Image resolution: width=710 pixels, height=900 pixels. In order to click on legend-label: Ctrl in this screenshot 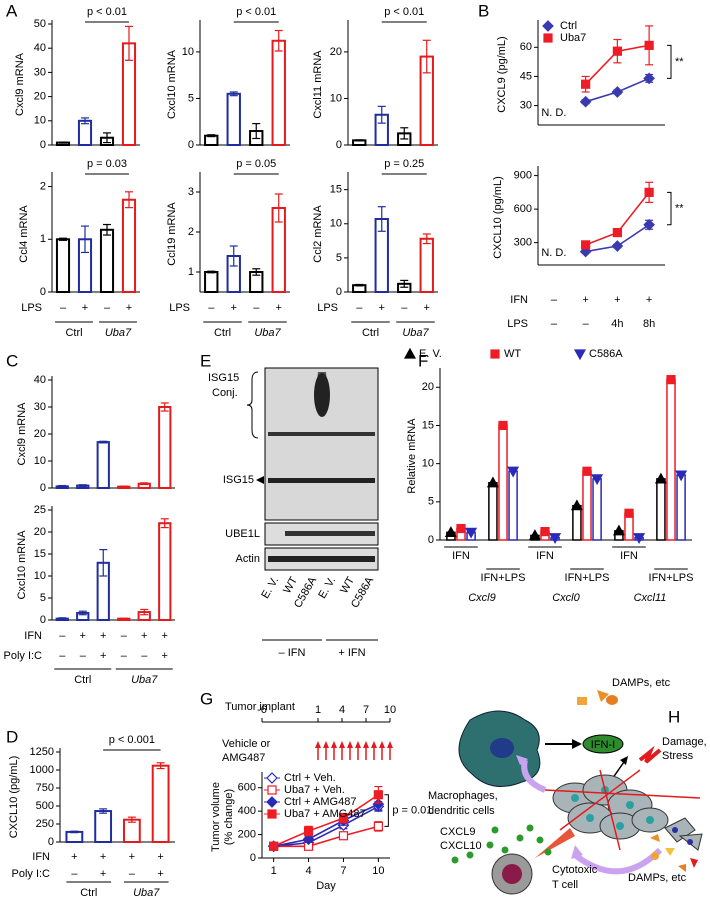, I will do `click(568, 26)`.